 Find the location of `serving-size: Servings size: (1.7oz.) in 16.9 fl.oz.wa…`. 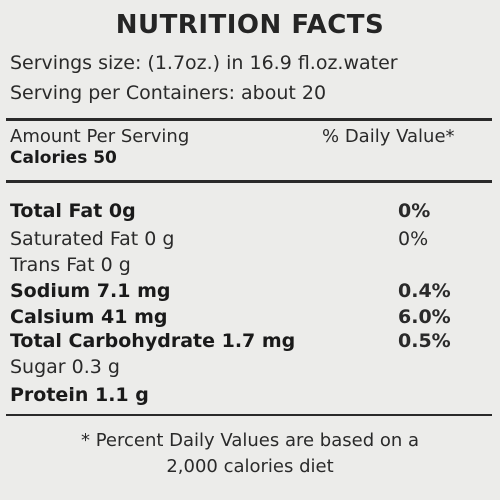

serving-size: Servings size: (1.7oz.) in 16.9 fl.oz.wa… is located at coordinates (204, 63).